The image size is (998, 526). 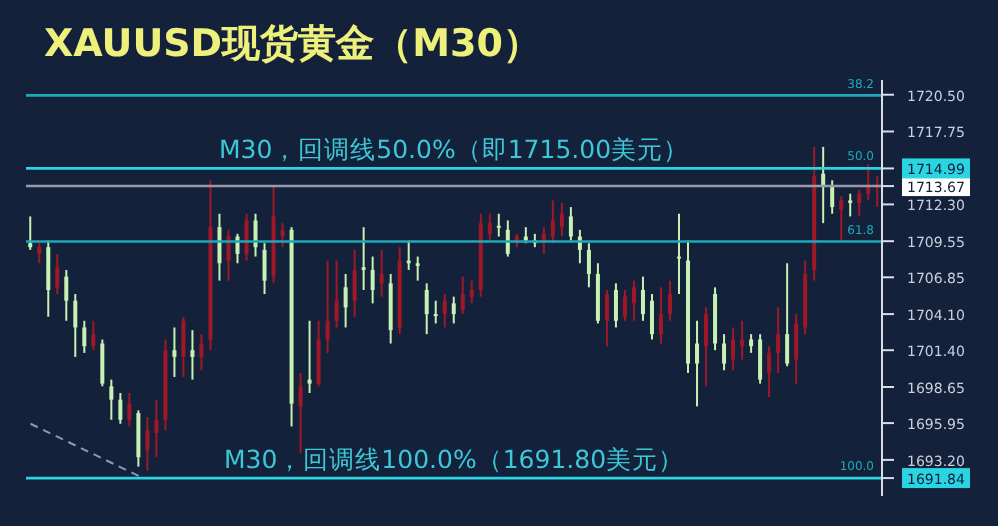 What do you see at coordinates (292, 45) in the screenshot?
I see `chart-title: XAUUSD现货黄金（M30）` at bounding box center [292, 45].